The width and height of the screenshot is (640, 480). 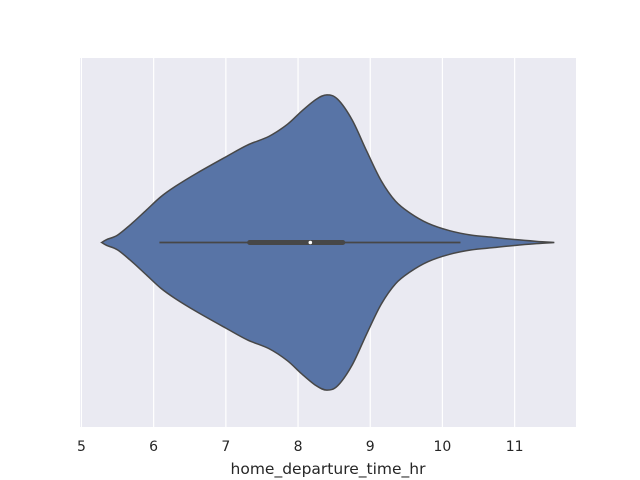 I want to click on x-tick-label: 9, so click(x=370, y=447).